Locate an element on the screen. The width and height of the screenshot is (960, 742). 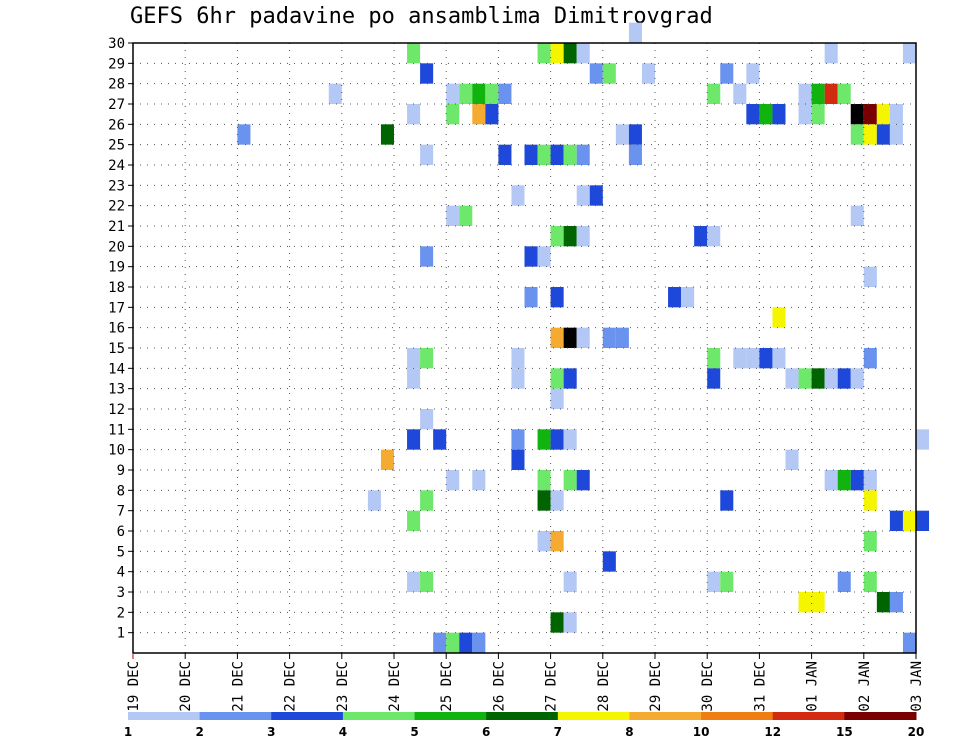
y-tick-label: 14 is located at coordinates (116, 369).